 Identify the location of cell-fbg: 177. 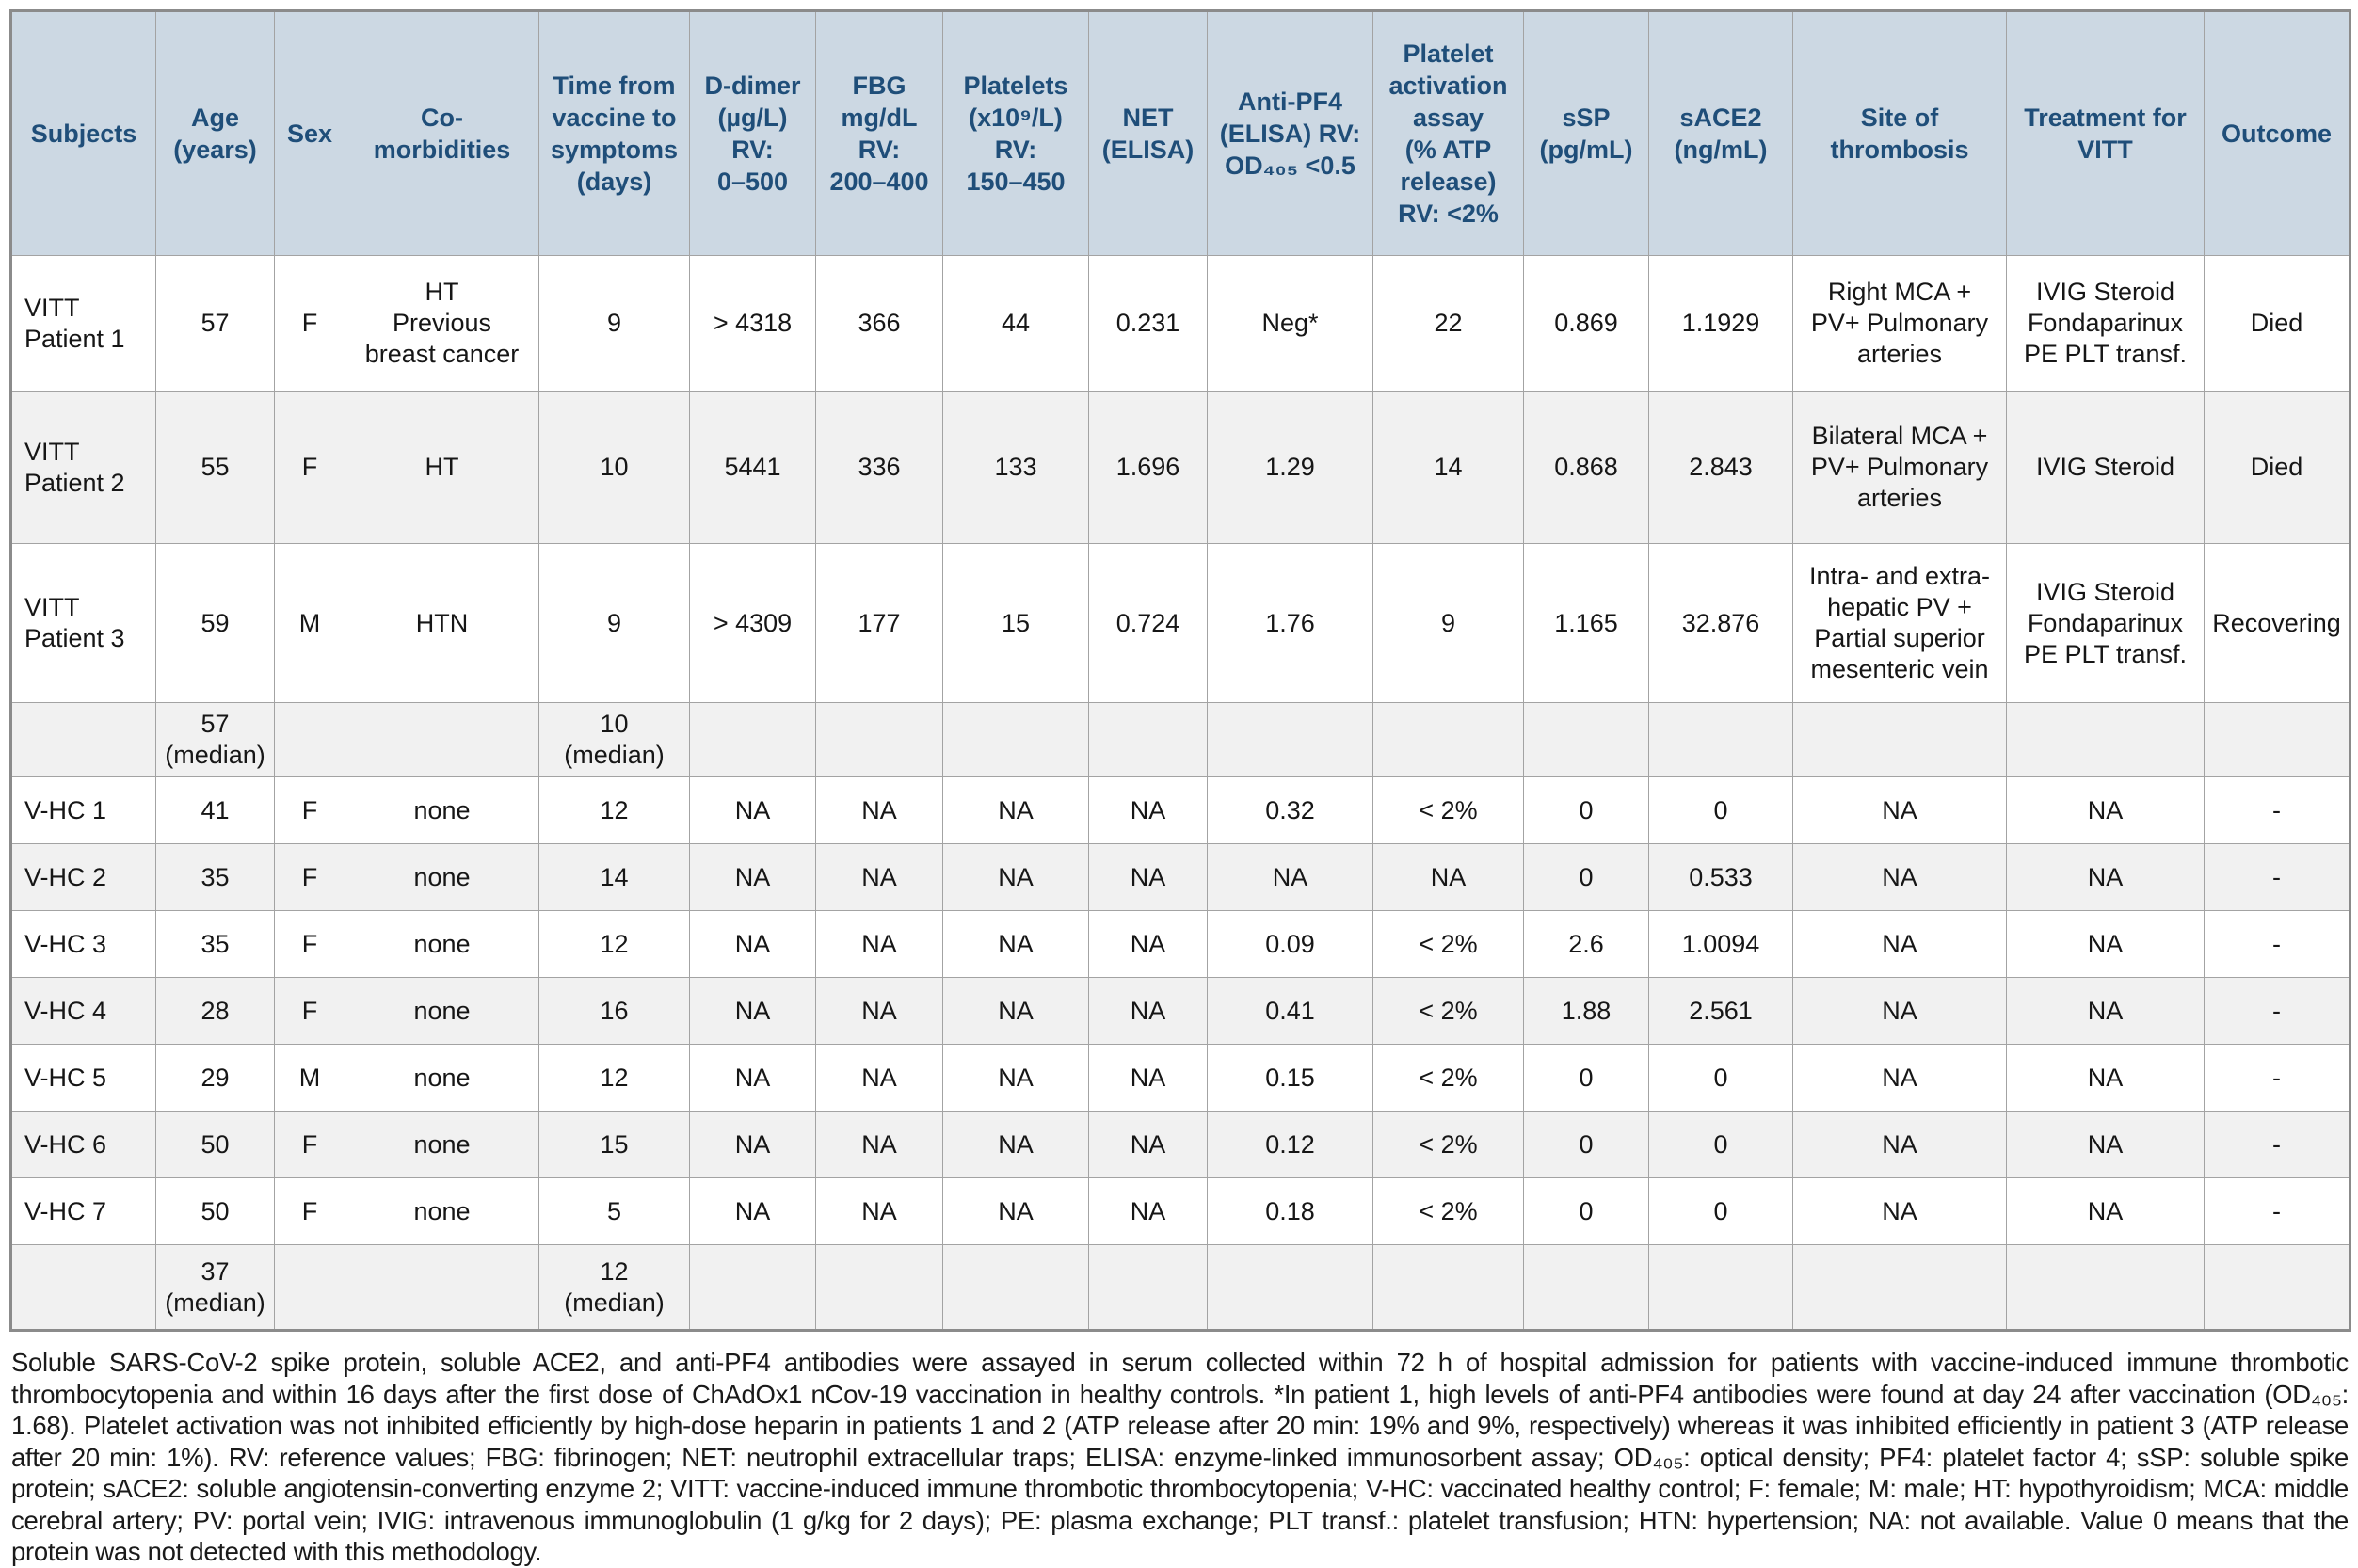
(879, 623).